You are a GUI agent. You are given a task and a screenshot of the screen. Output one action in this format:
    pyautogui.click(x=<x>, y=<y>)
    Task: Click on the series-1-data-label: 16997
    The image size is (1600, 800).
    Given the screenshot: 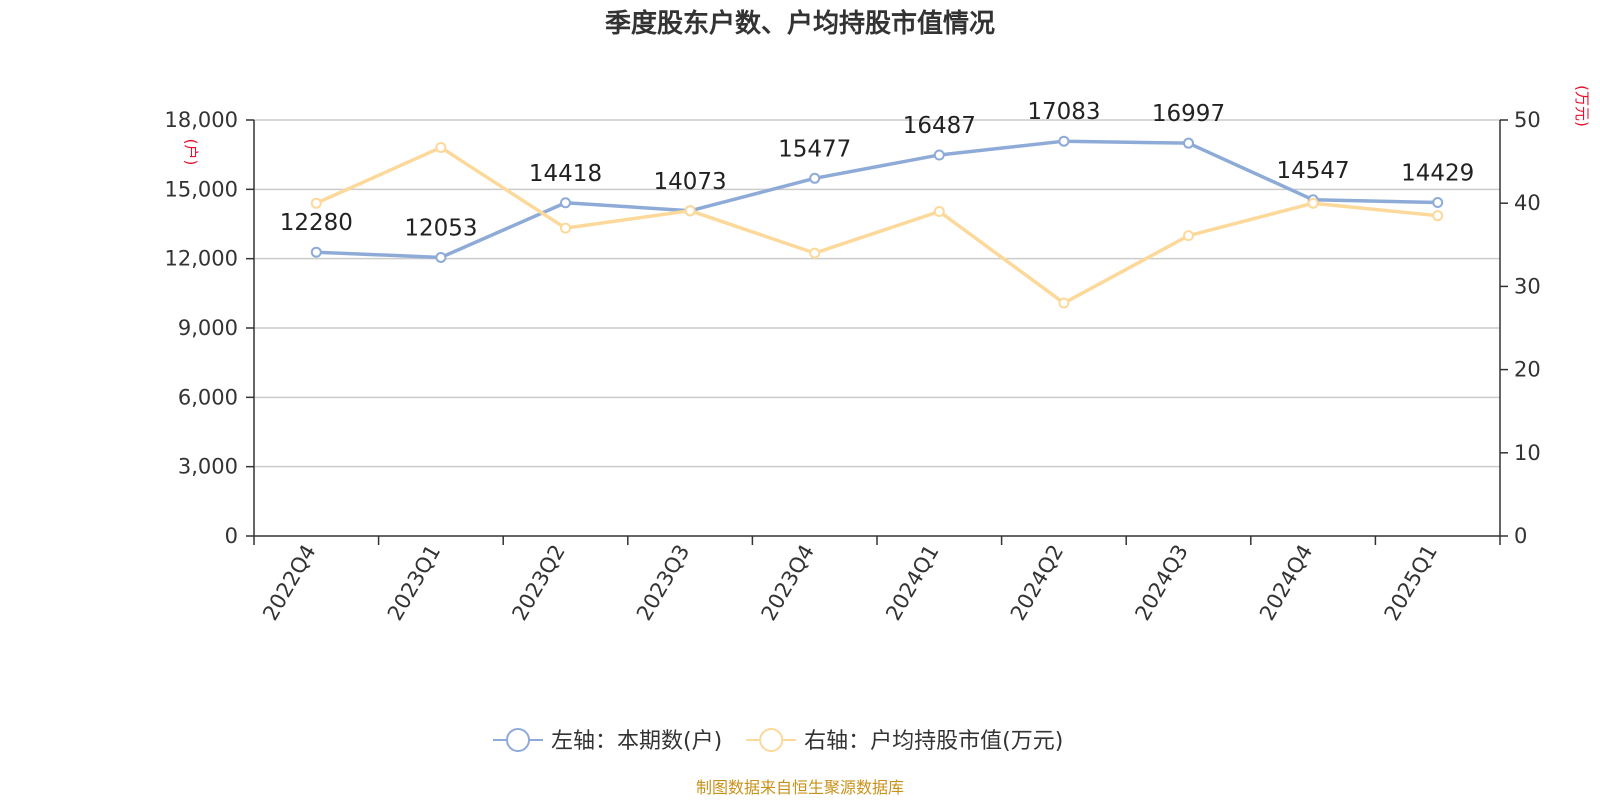 What is the action you would take?
    pyautogui.click(x=1188, y=114)
    